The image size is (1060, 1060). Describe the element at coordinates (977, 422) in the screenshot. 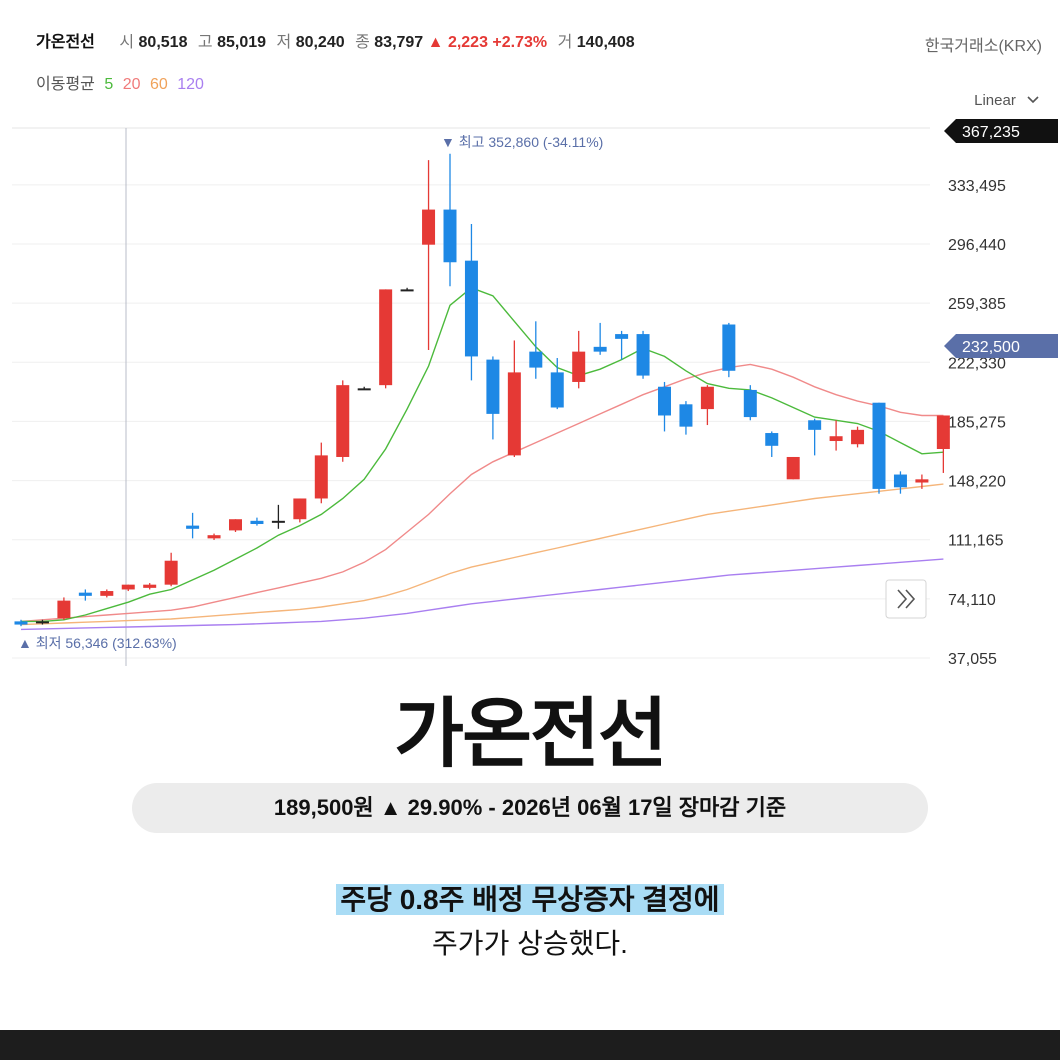

I see `y-tick-label: 185,275` at that location.